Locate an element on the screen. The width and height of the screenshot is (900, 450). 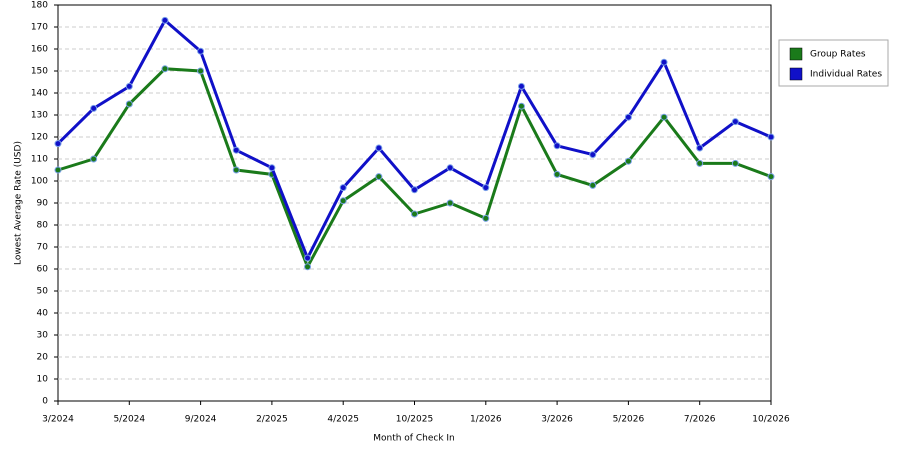
y-tick-label: 10 is located at coordinates (43, 380).